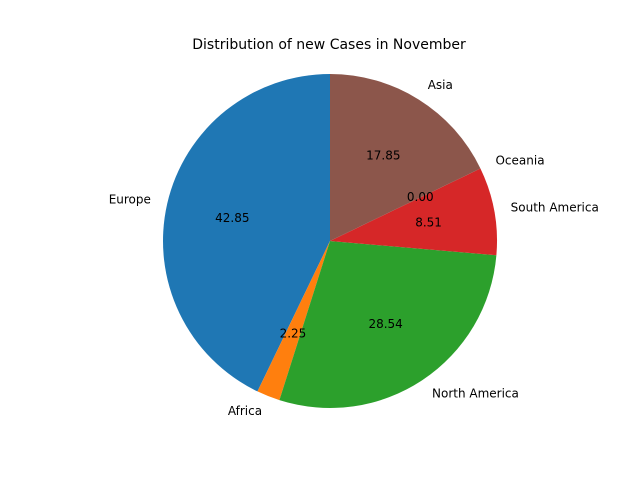  I want to click on slice-value-north-america: 28.54, so click(385, 324).